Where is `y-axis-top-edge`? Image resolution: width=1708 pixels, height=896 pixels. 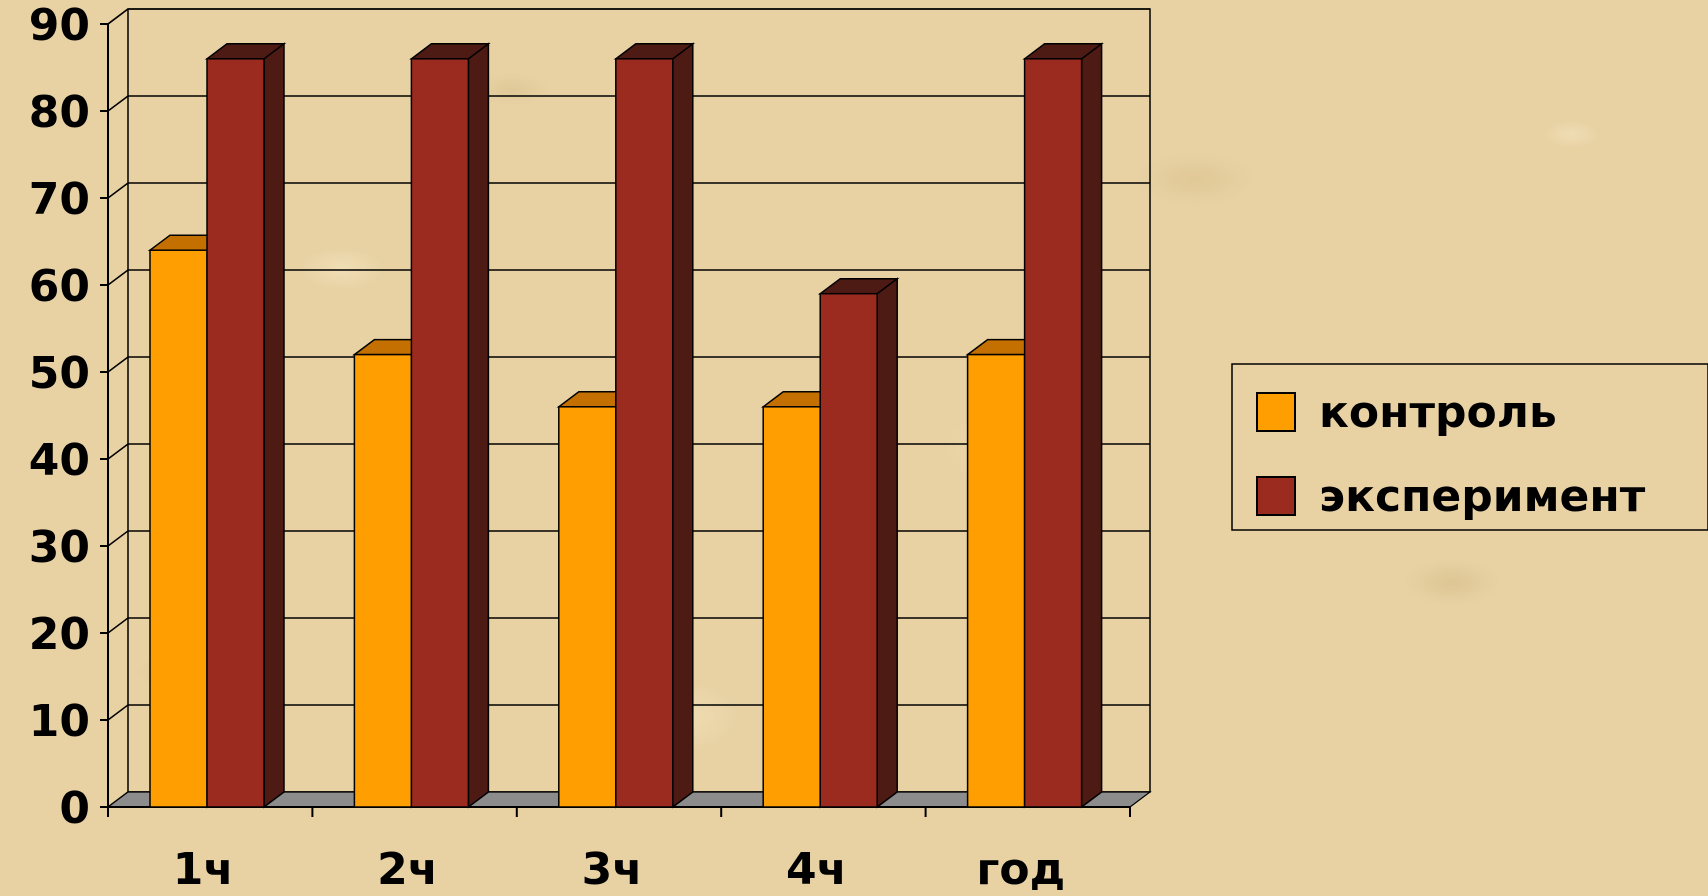 y-axis-top-edge is located at coordinates (118, 16).